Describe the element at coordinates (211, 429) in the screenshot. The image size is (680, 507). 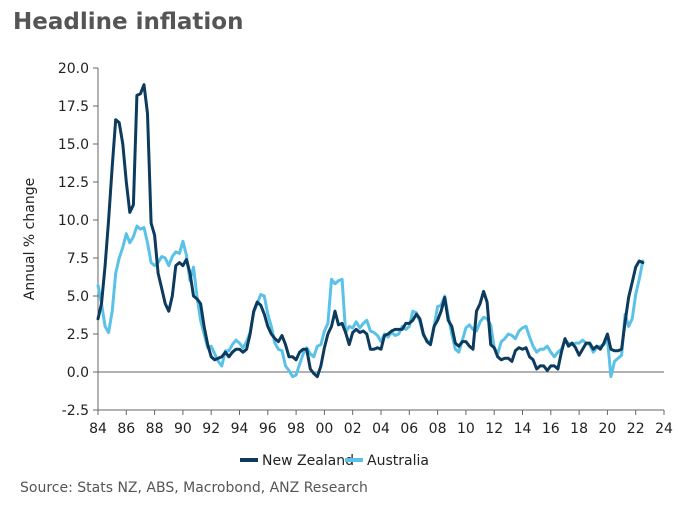
I see `x-tick-label: 92` at that location.